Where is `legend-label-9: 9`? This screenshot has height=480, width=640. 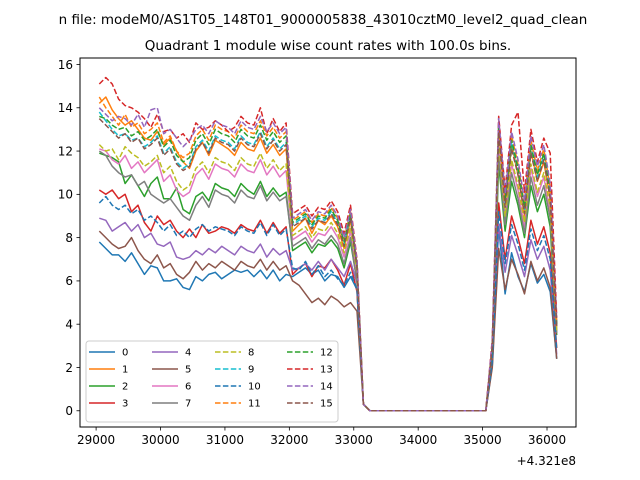
legend-label-9: 9 is located at coordinates (251, 370).